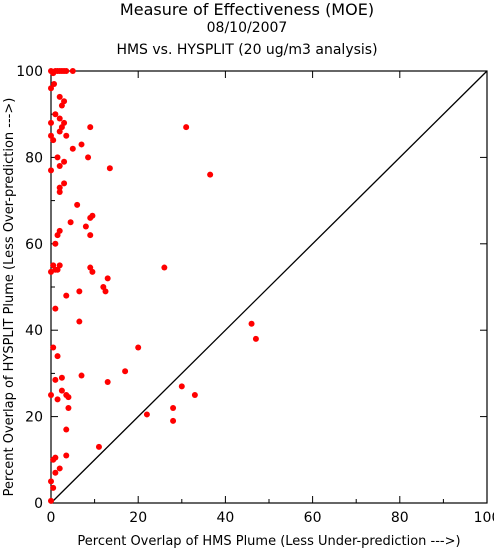 The height and width of the screenshot is (551, 494). Describe the element at coordinates (138, 518) in the screenshot. I see `x-tick-label: 20` at that location.